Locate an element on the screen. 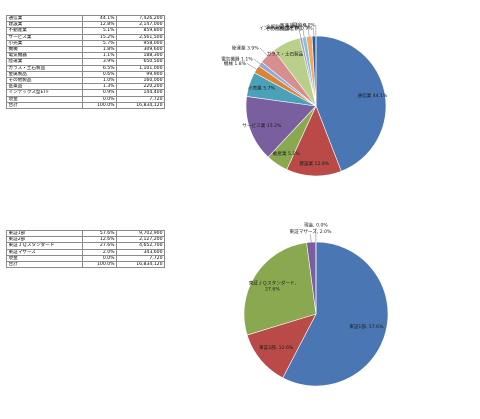  slice-label: 建設業 12.8% is located at coordinates (314, 163).